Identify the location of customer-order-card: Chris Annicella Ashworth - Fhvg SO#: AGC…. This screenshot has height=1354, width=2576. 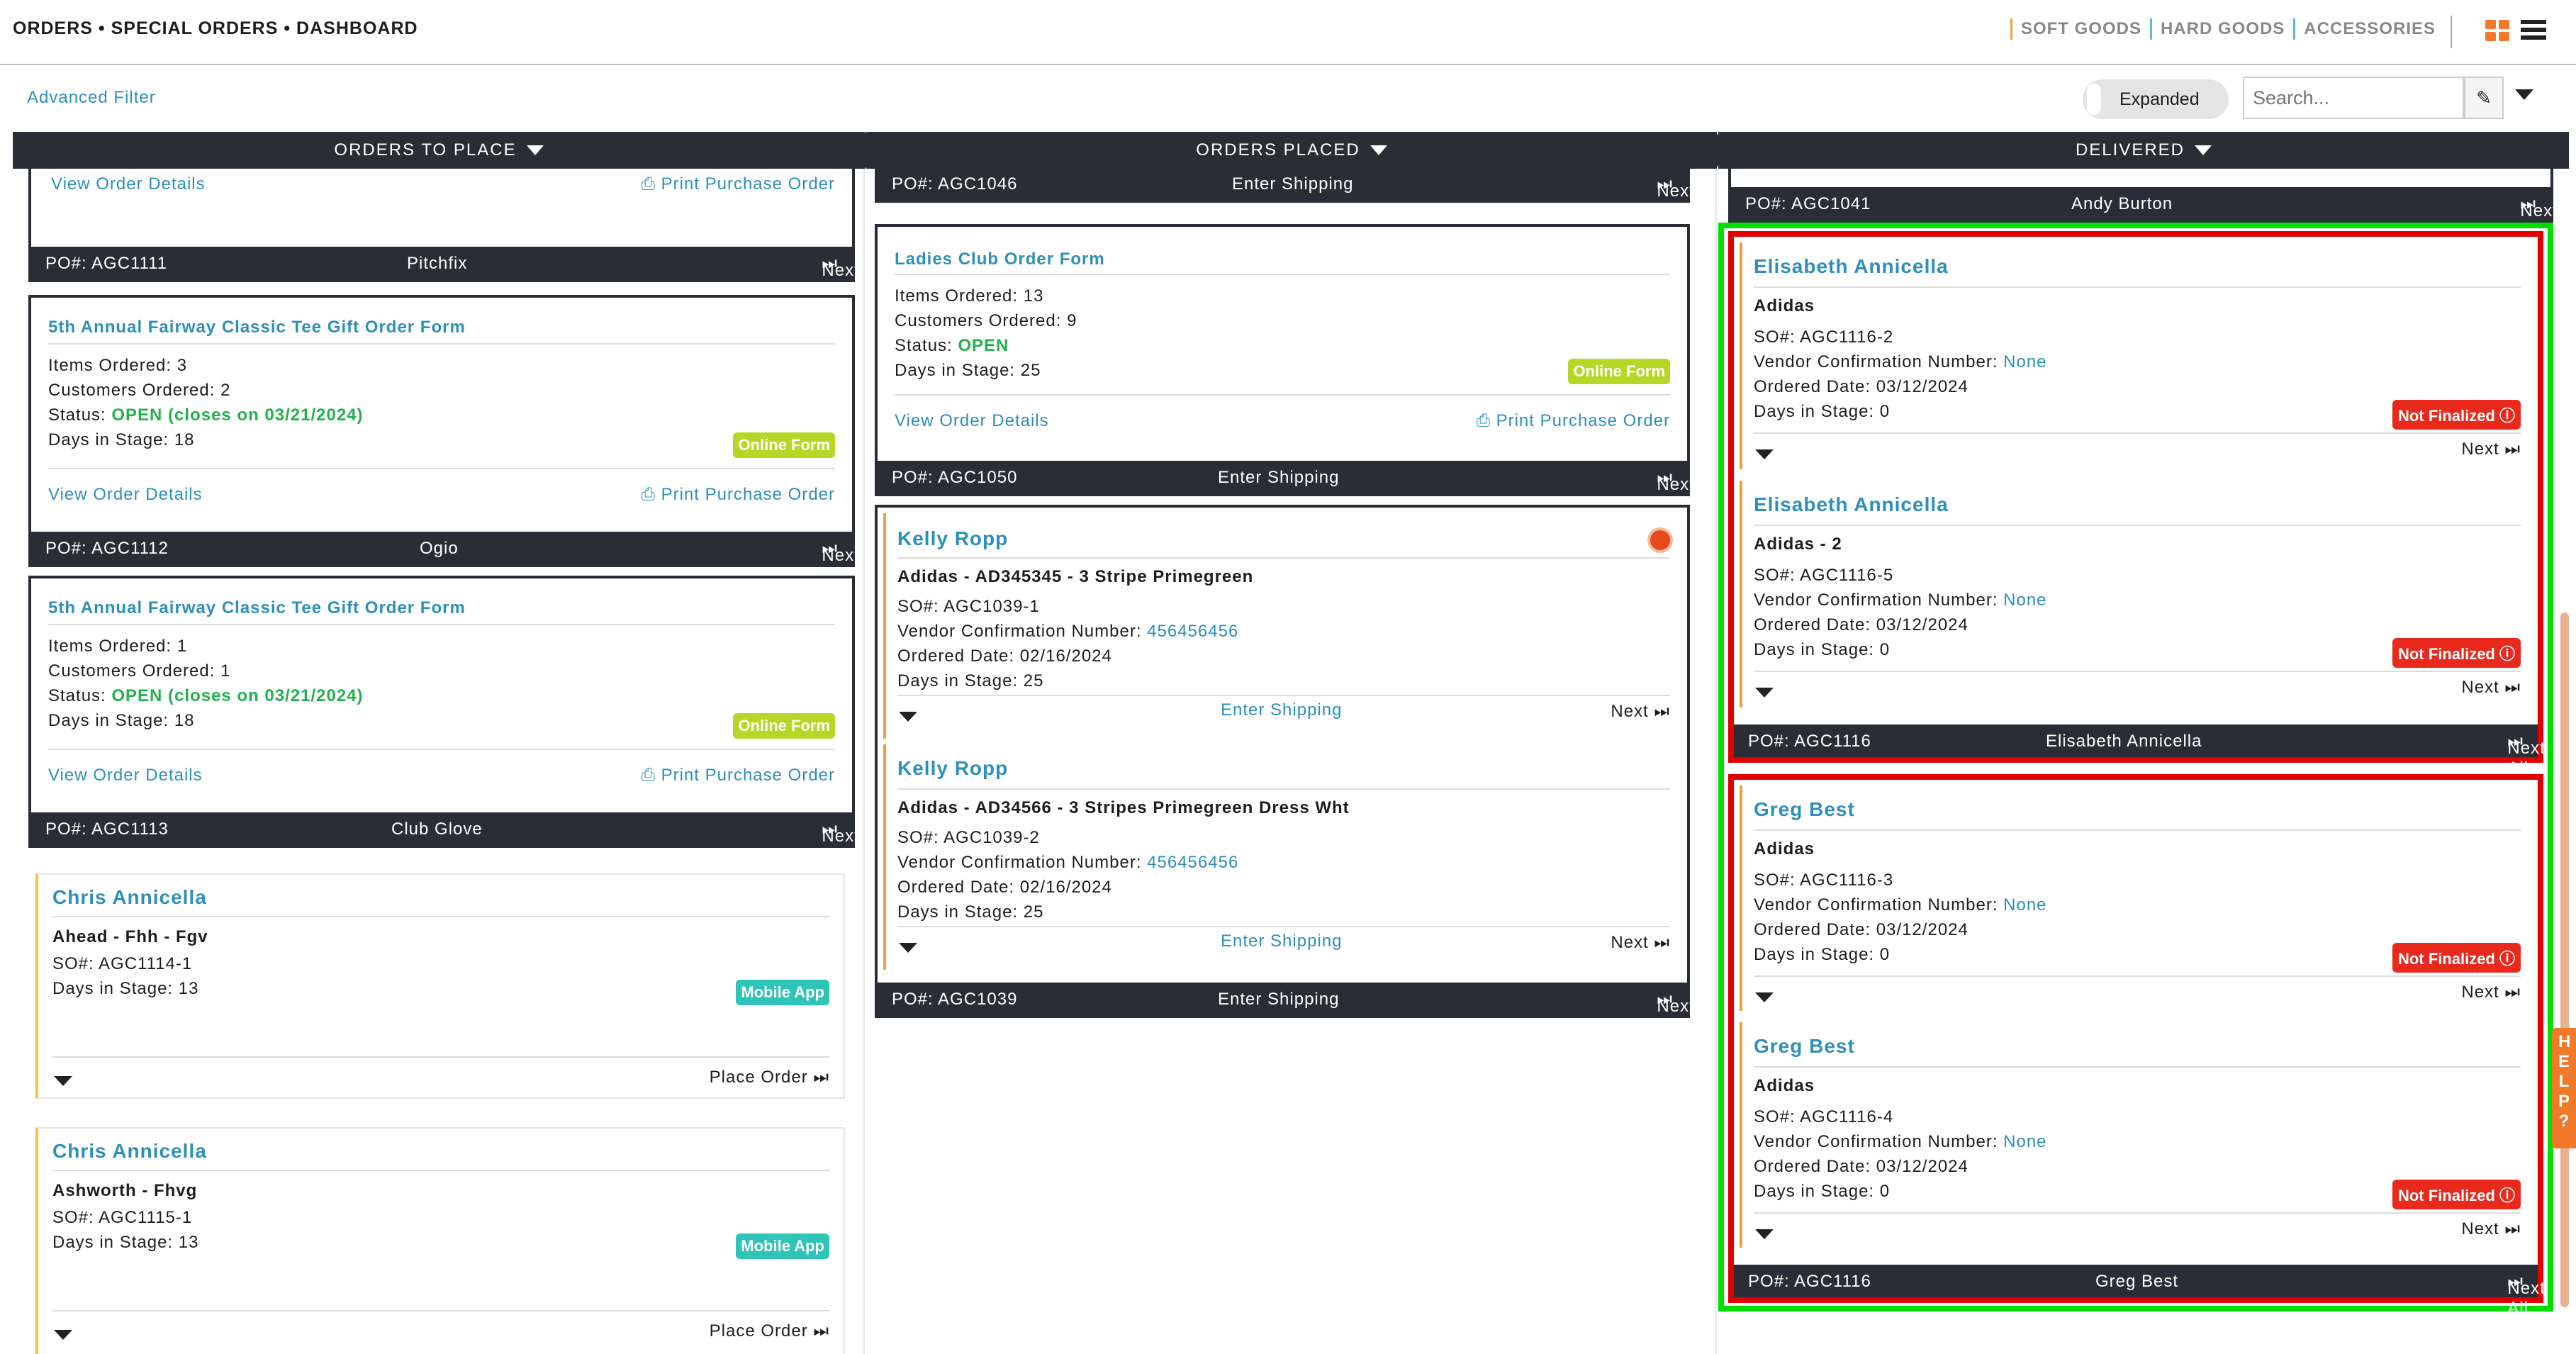
(440, 1240).